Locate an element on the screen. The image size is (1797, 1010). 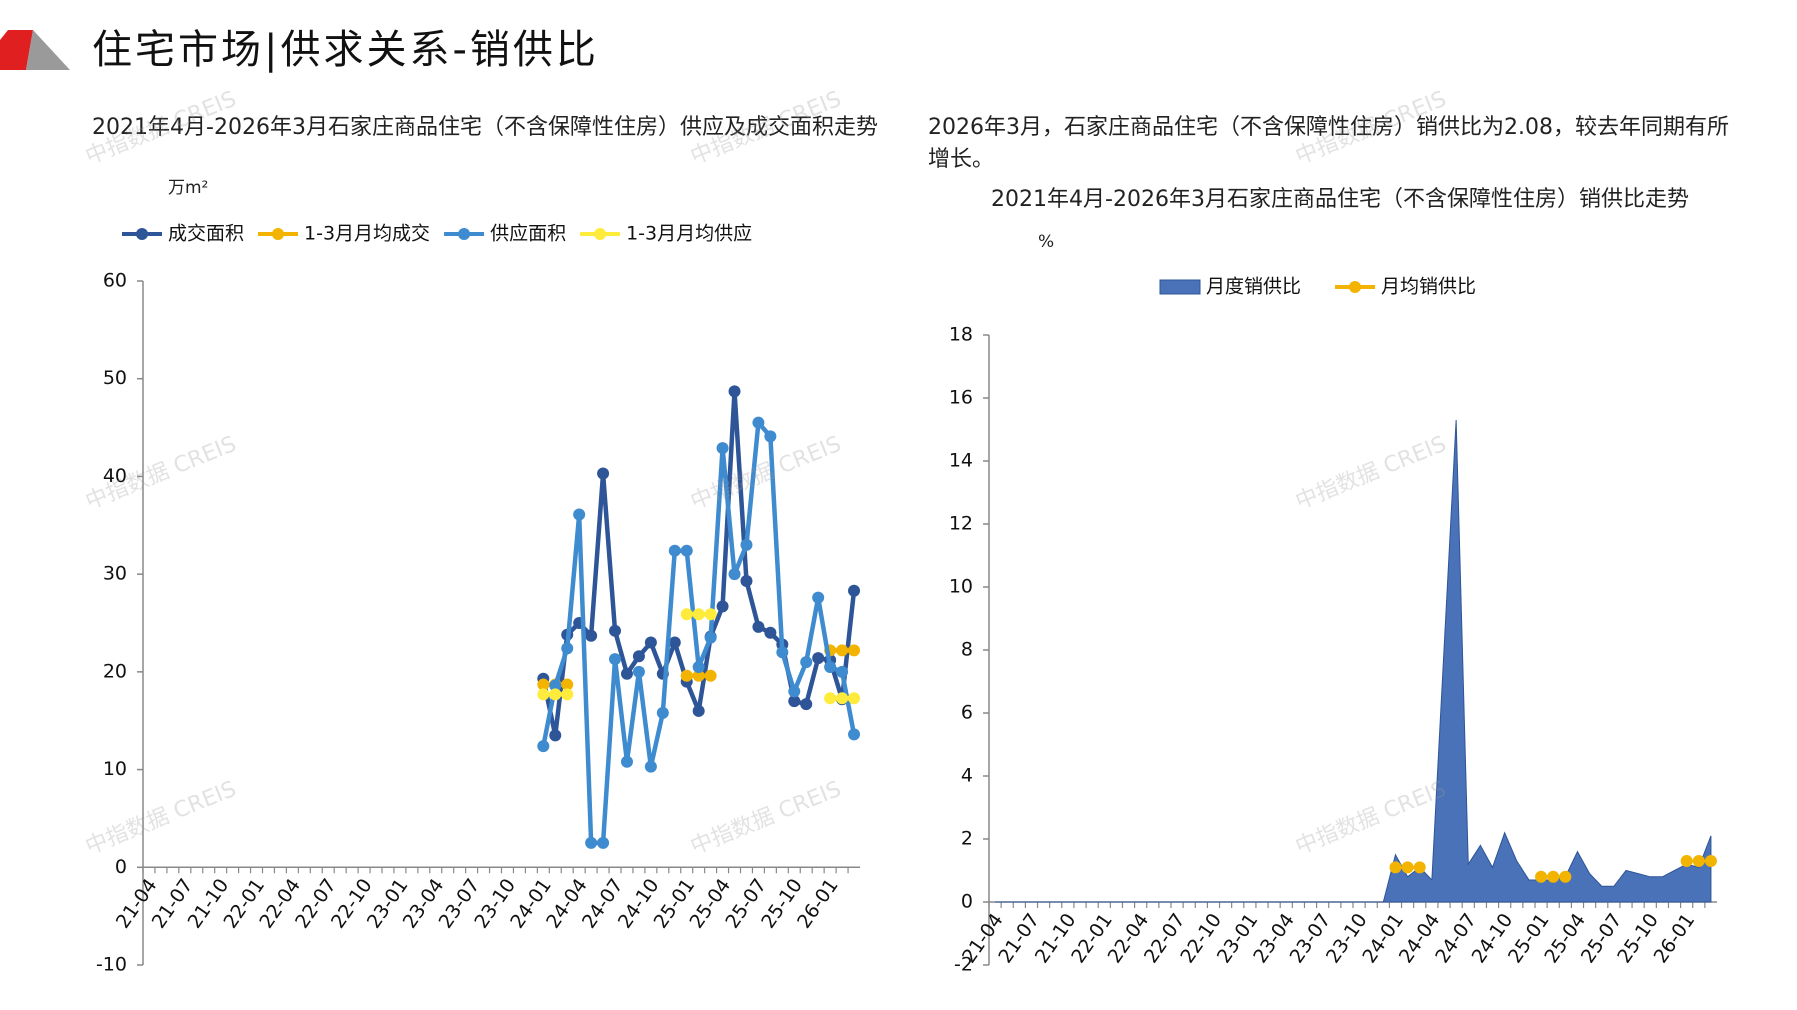
y-tick-label: 30 is located at coordinates (115, 574).